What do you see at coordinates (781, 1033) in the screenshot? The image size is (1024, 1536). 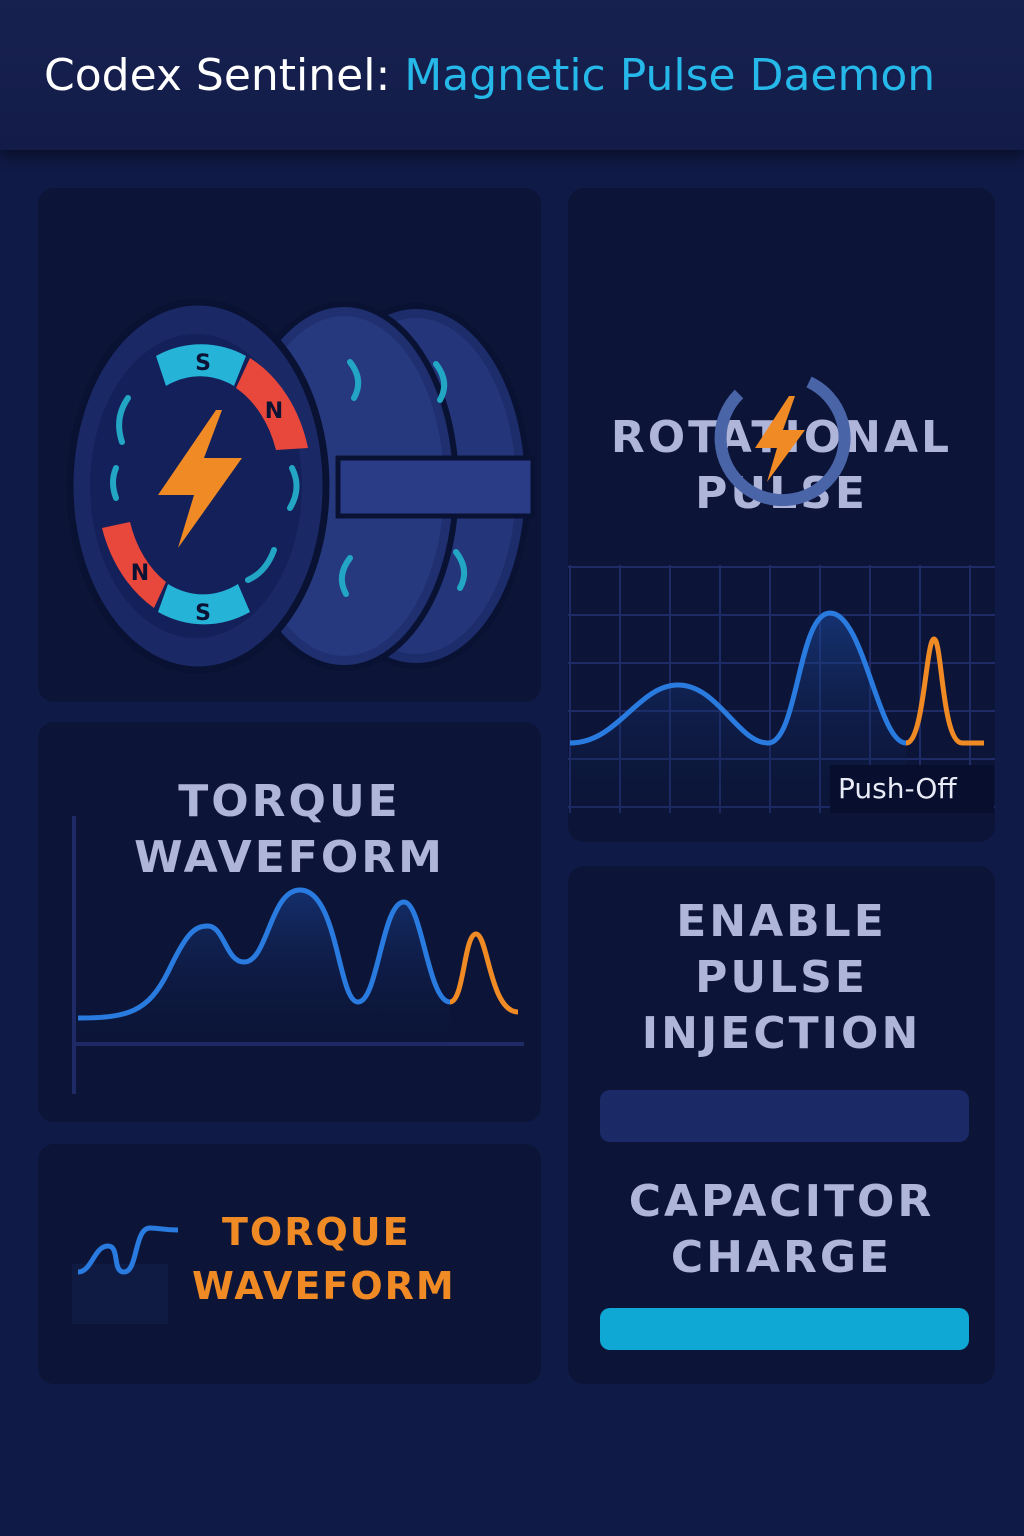 I see `pulse-injection-title-line3: INJECTION` at bounding box center [781, 1033].